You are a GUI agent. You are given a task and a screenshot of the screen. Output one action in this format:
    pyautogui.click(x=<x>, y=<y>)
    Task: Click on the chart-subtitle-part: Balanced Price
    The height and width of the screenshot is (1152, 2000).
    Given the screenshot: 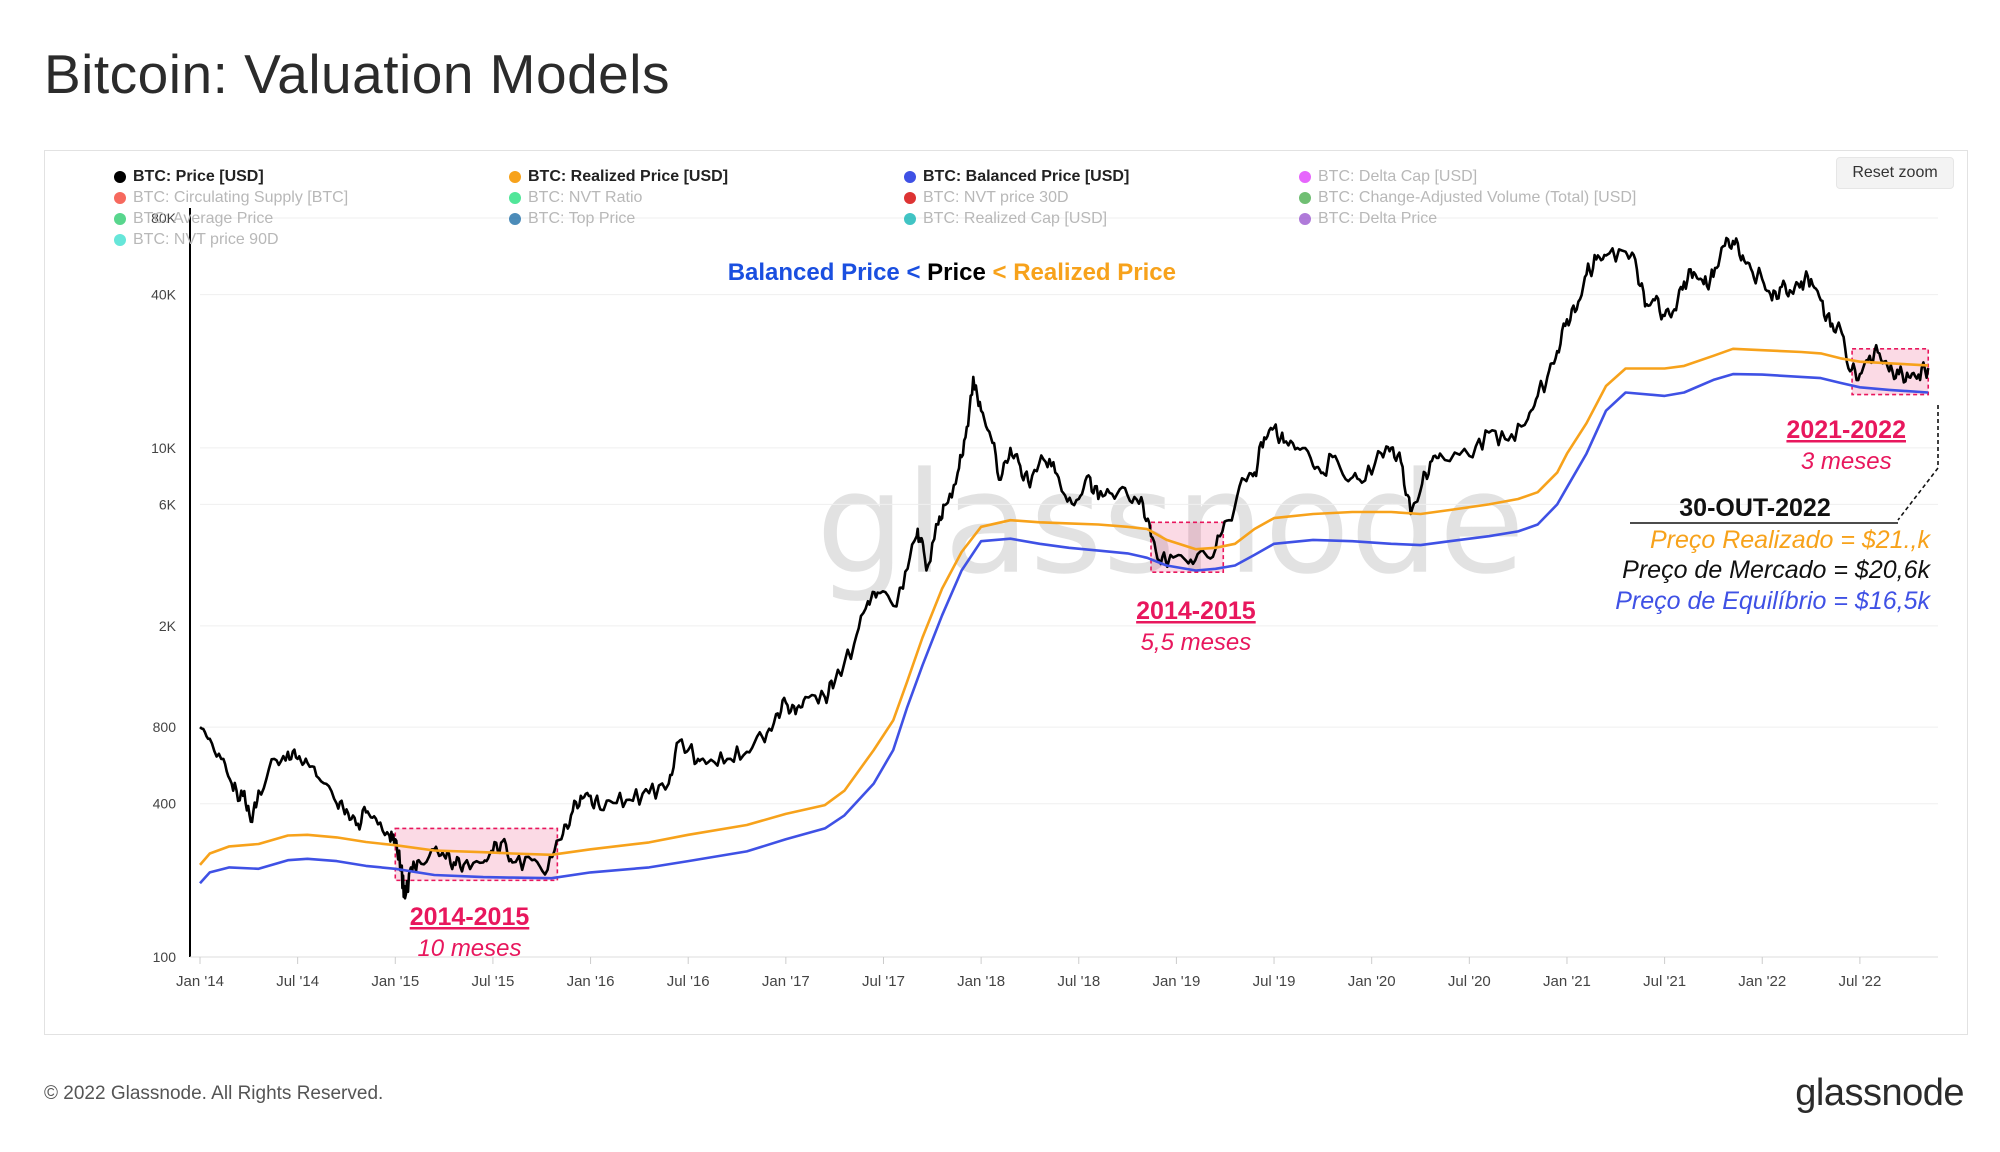 What is the action you would take?
    pyautogui.click(x=814, y=272)
    